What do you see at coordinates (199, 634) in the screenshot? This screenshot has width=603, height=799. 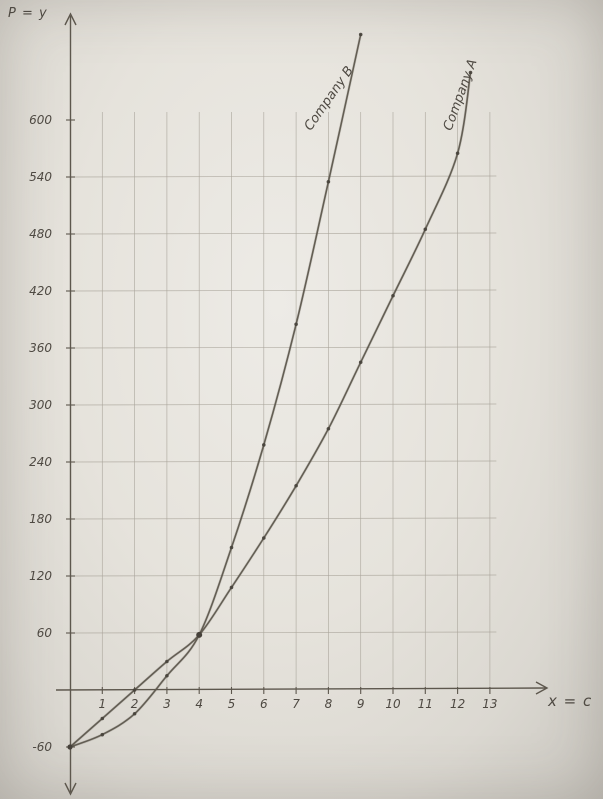 I see `intersection-point` at bounding box center [199, 634].